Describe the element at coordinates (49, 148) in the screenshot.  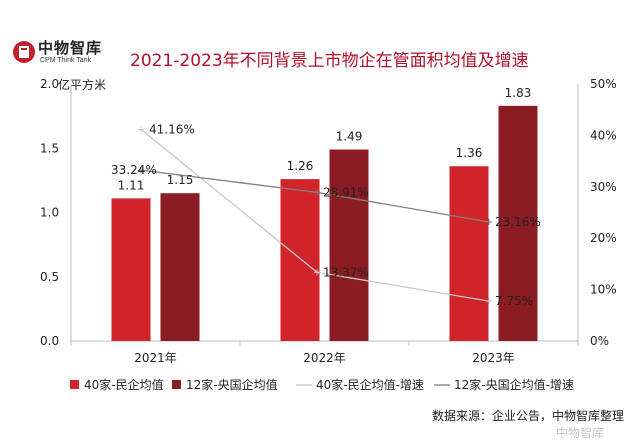
I see `y-tick-label: 1.5` at that location.